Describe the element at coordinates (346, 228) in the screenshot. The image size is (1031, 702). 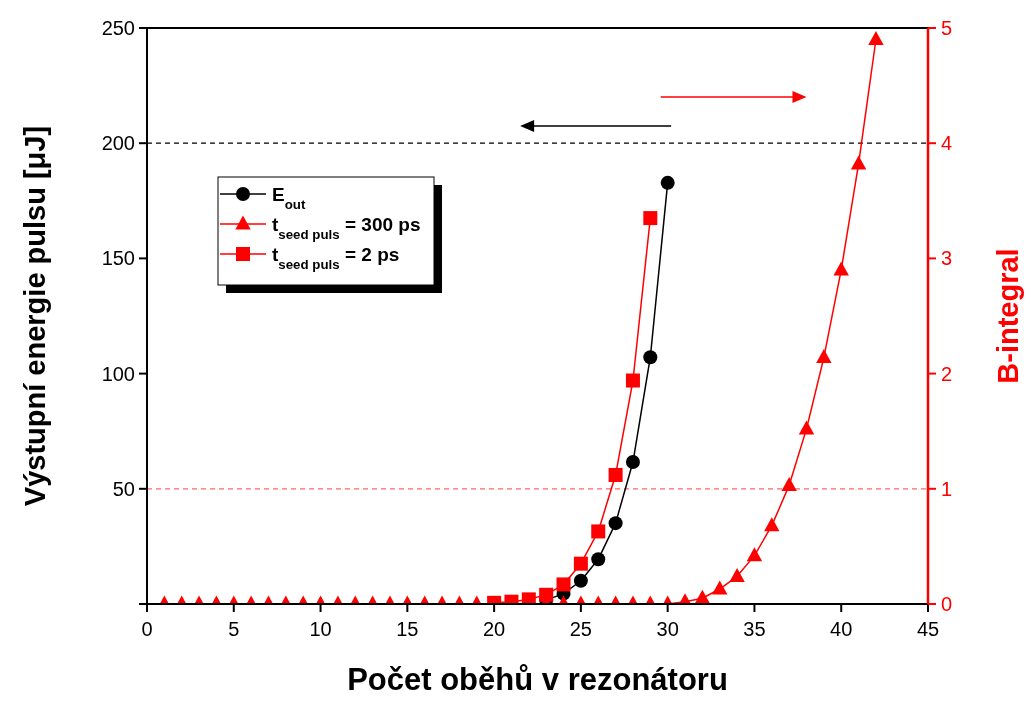
I see `legend-label: t$_{seed puls}$ = 300 ps` at that location.